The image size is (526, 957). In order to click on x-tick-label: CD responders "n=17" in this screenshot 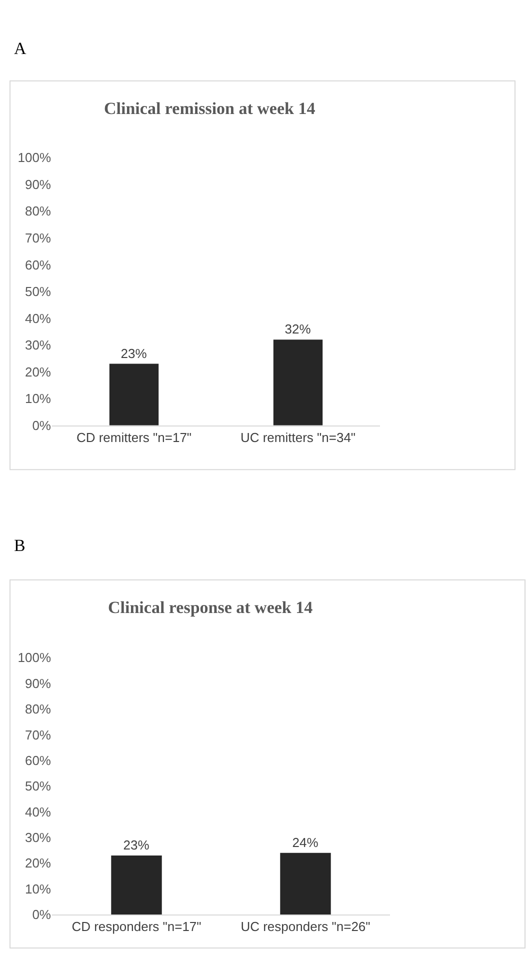, I will do `click(137, 926)`.